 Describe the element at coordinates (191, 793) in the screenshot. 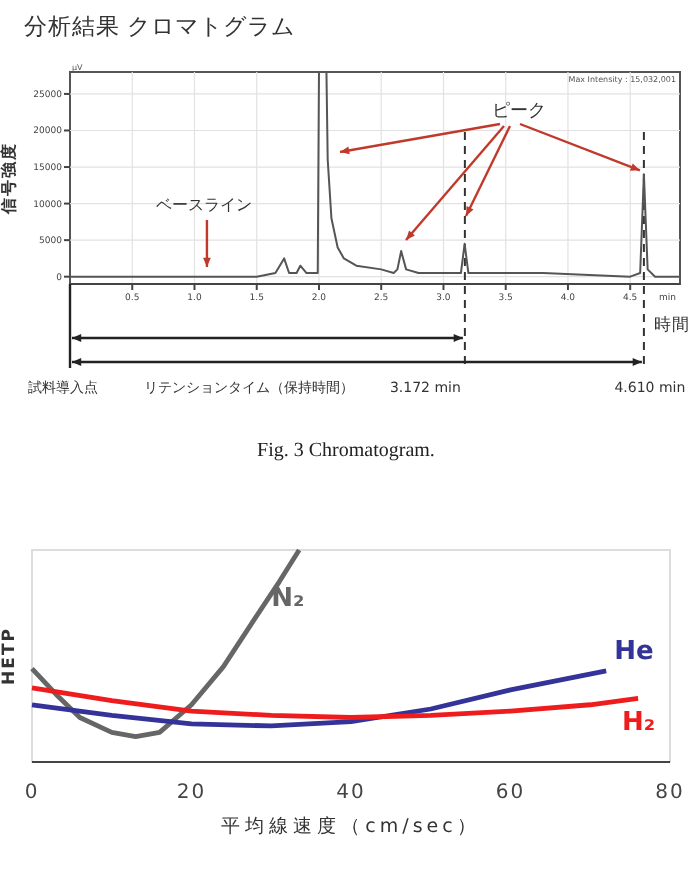

I see `x-tick-label: 20` at that location.